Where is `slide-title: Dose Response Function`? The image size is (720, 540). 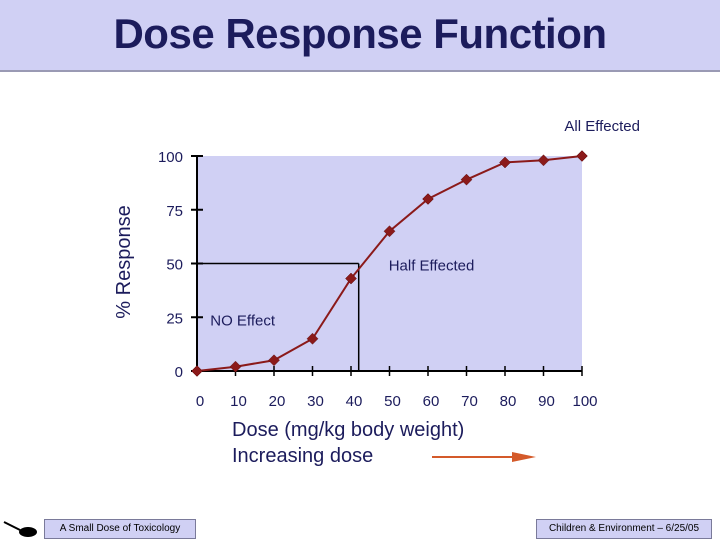 slide-title: Dose Response Function is located at coordinates (360, 33).